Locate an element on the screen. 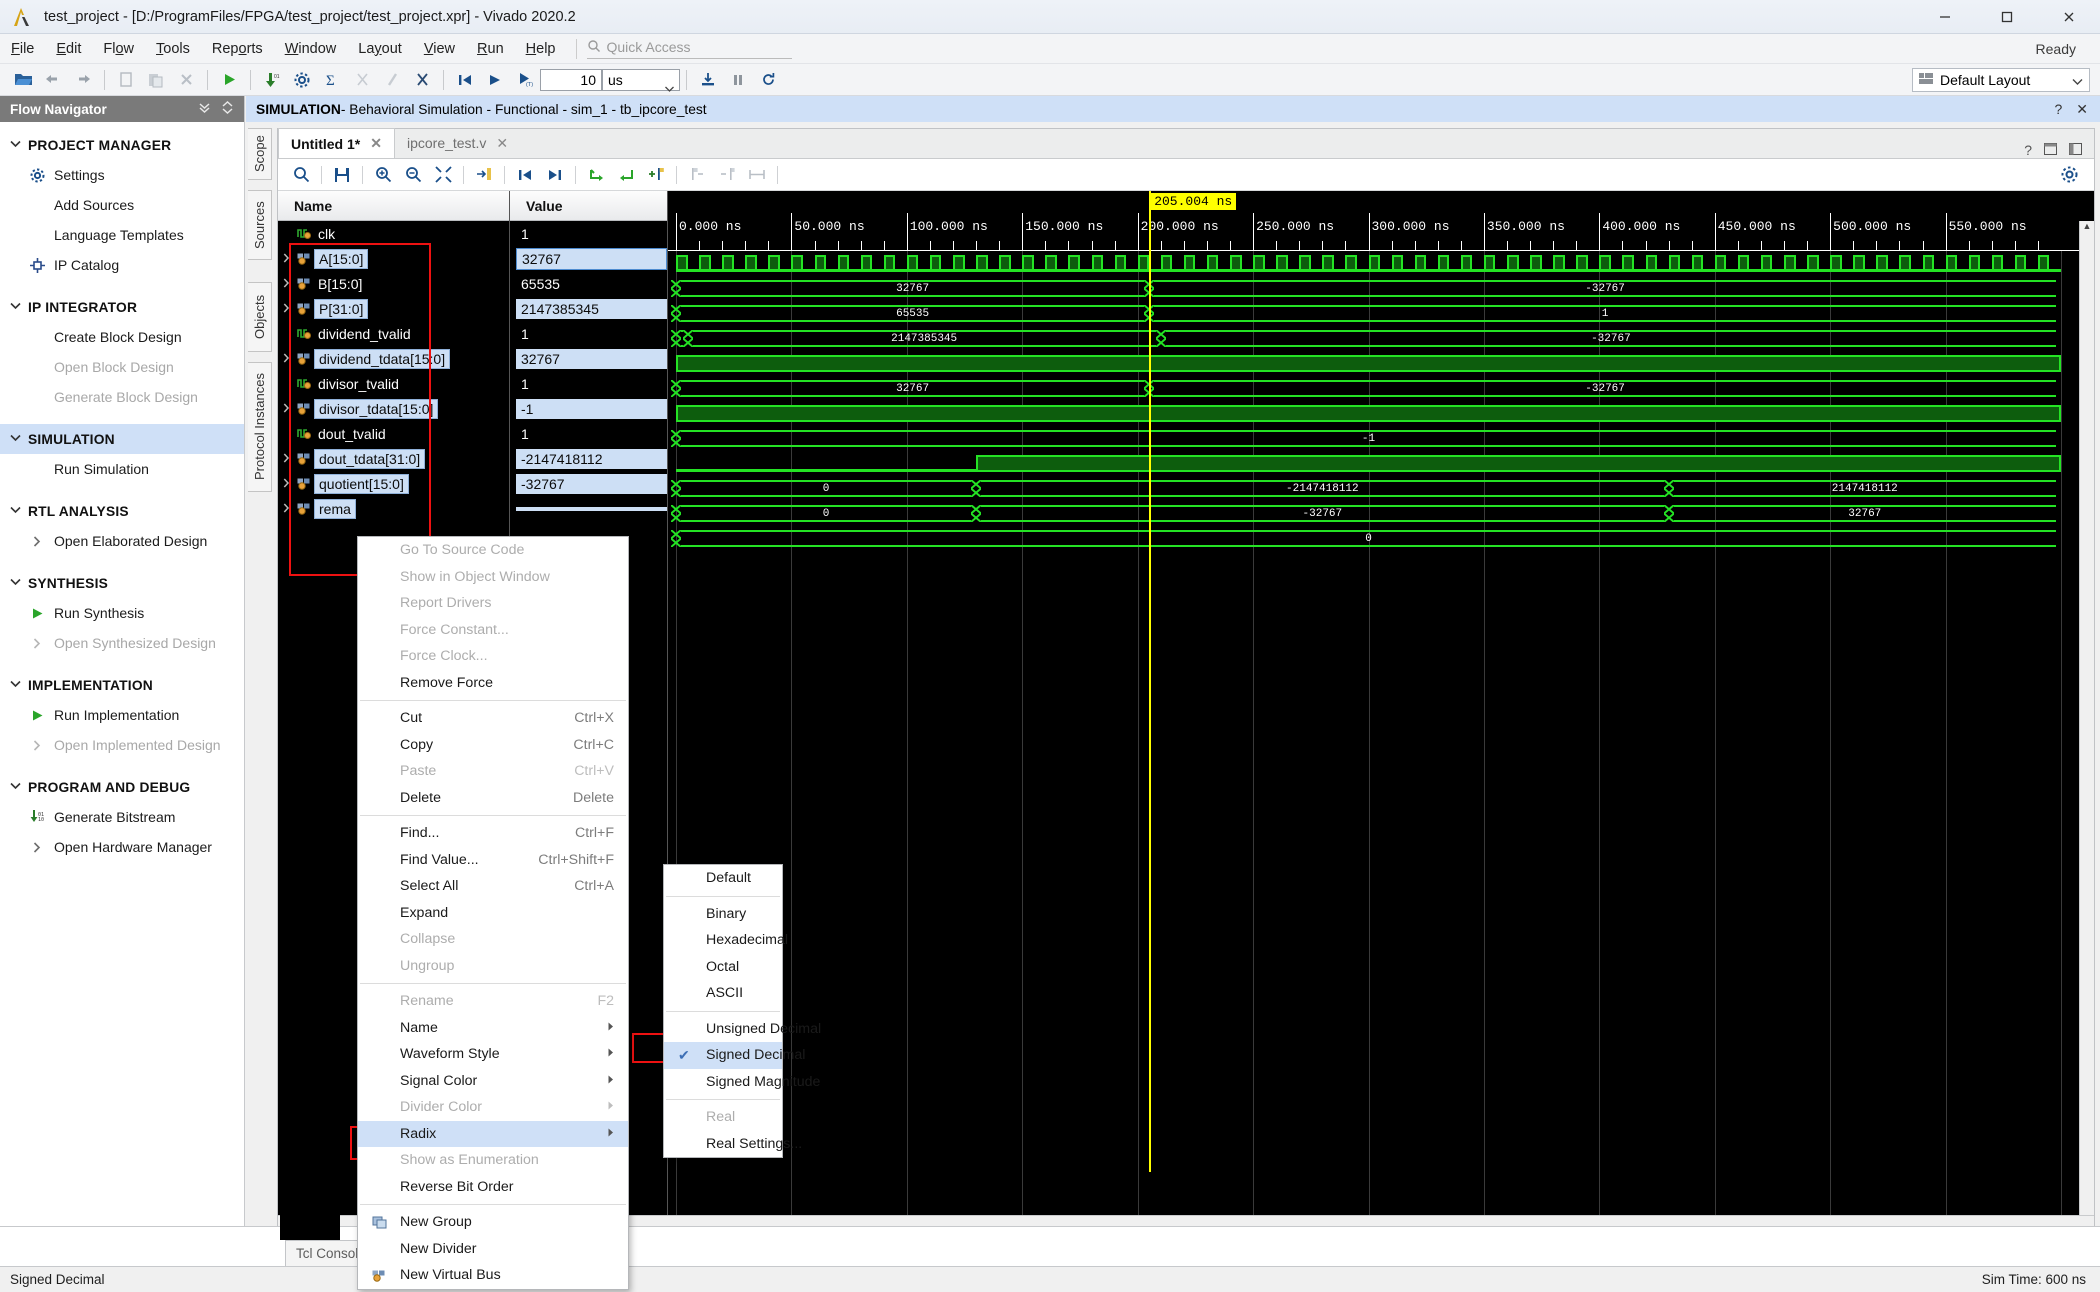 Image resolution: width=2100 pixels, height=1292 pixels. flow-item-settings: Settings is located at coordinates (122, 175).